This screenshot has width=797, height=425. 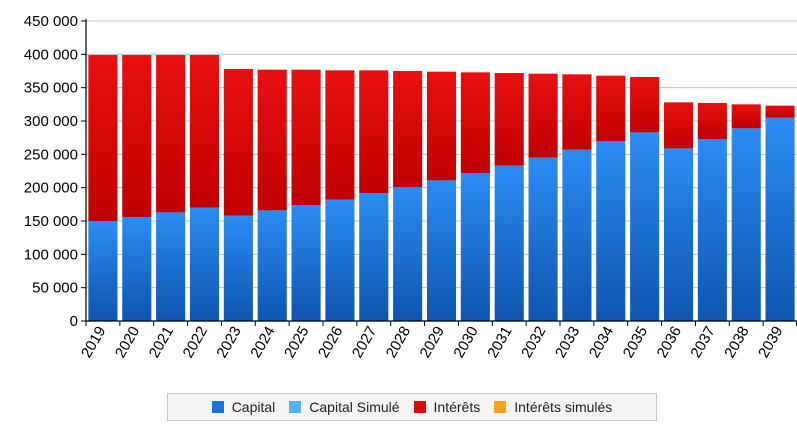 I want to click on x-tick-label: 2030, so click(x=465, y=342).